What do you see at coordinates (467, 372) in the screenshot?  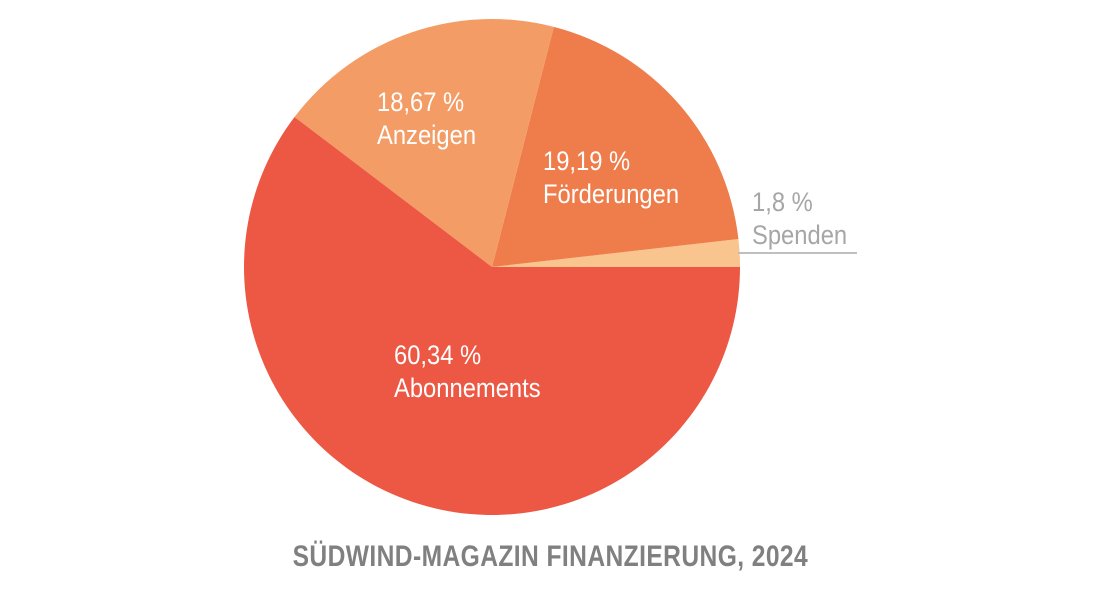 I see `label-abonnements: 60,34 % Abonnements` at bounding box center [467, 372].